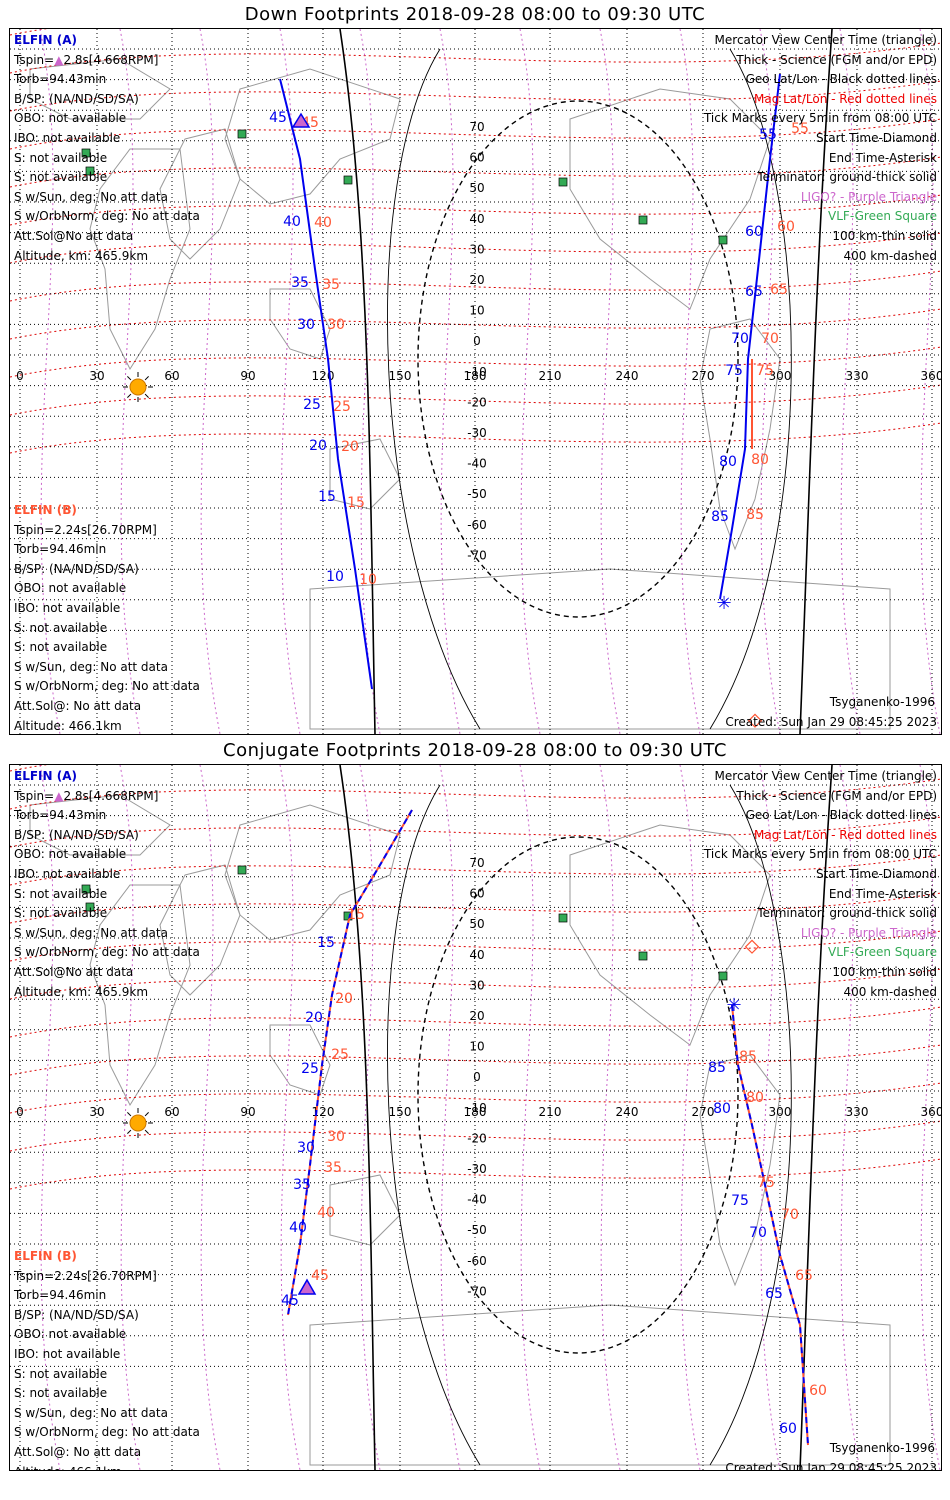  I want to click on elfin-b-tick-label: 75, so click(766, 1183).